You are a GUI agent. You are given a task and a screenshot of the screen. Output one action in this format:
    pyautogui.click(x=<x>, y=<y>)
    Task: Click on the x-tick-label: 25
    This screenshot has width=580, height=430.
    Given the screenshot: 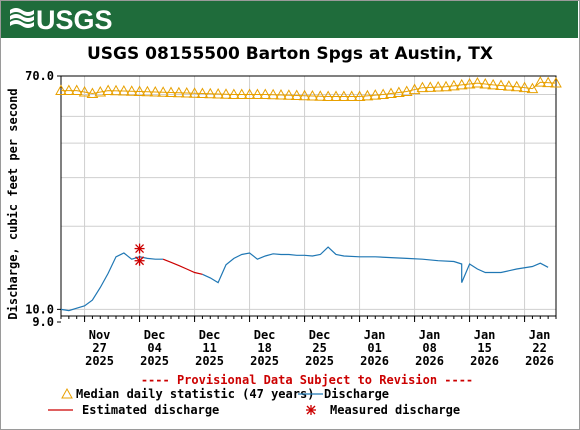 What is the action you would take?
    pyautogui.click(x=319, y=348)
    